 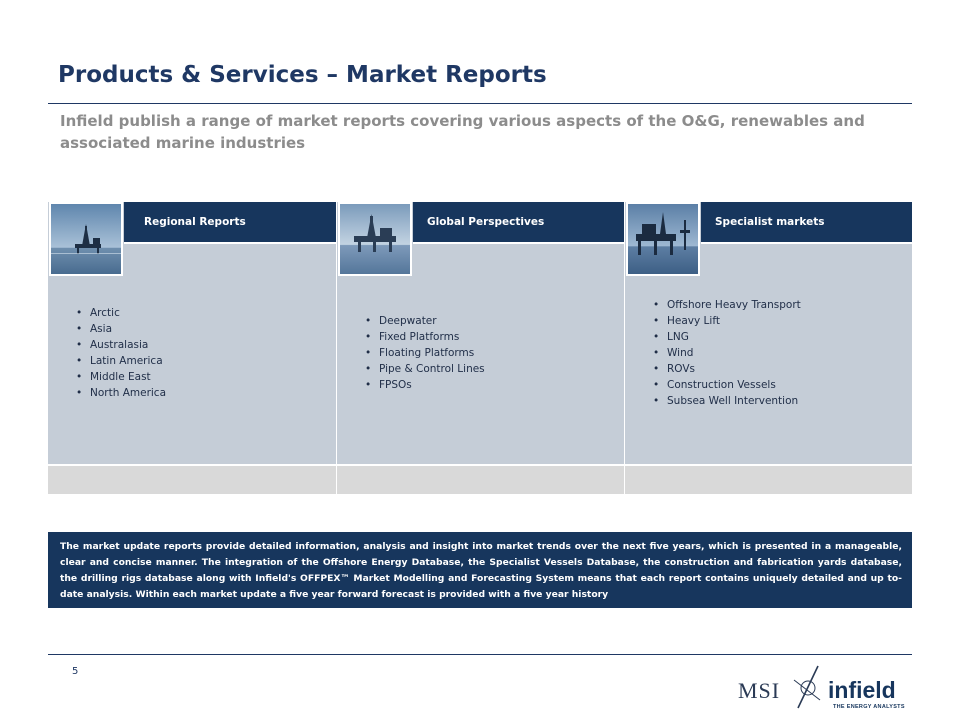 What do you see at coordinates (759, 690) in the screenshot?
I see `svg-text: MSI` at bounding box center [759, 690].